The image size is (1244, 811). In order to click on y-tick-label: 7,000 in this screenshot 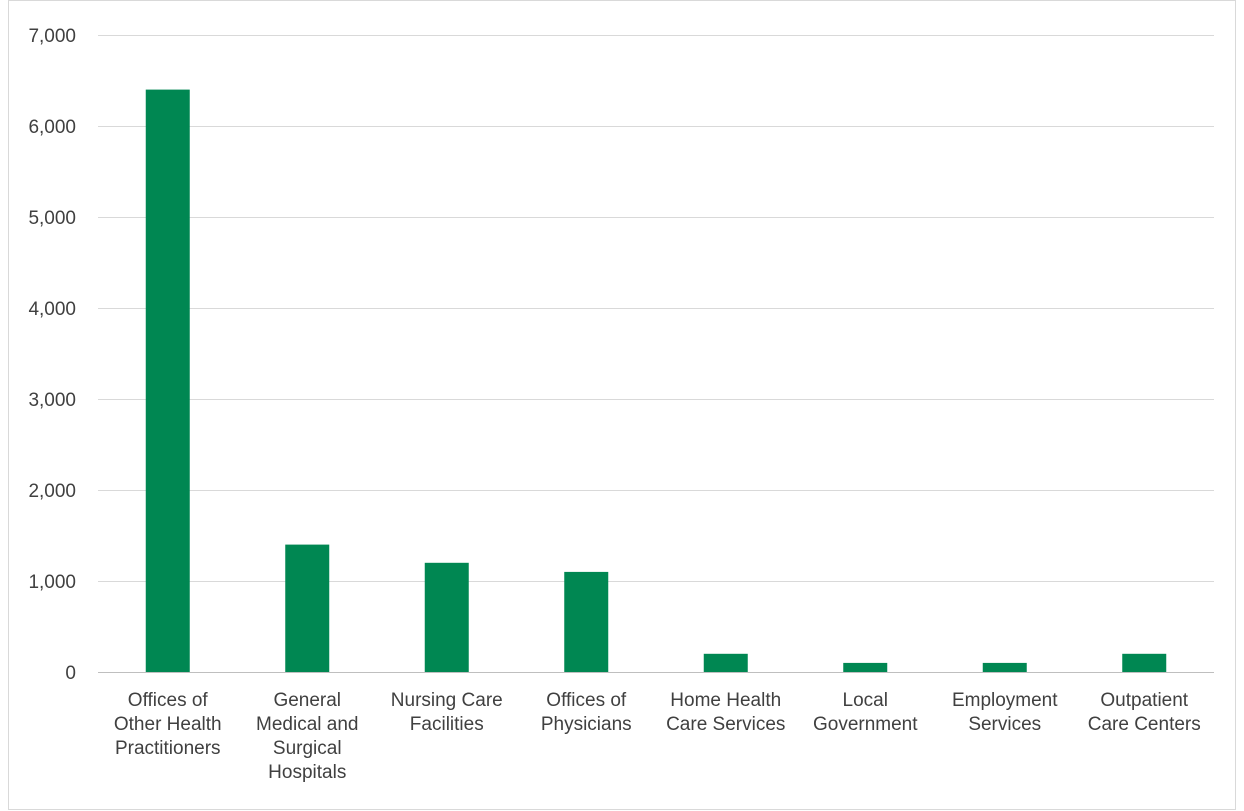, I will do `click(52, 36)`.